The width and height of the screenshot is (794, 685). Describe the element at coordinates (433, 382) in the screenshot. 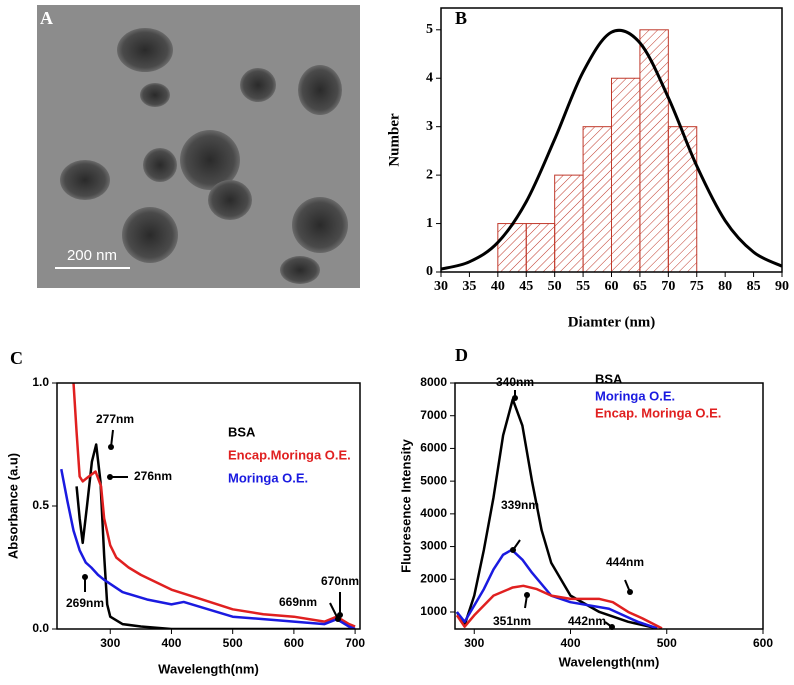

I see `y-tick-label: 8000` at that location.